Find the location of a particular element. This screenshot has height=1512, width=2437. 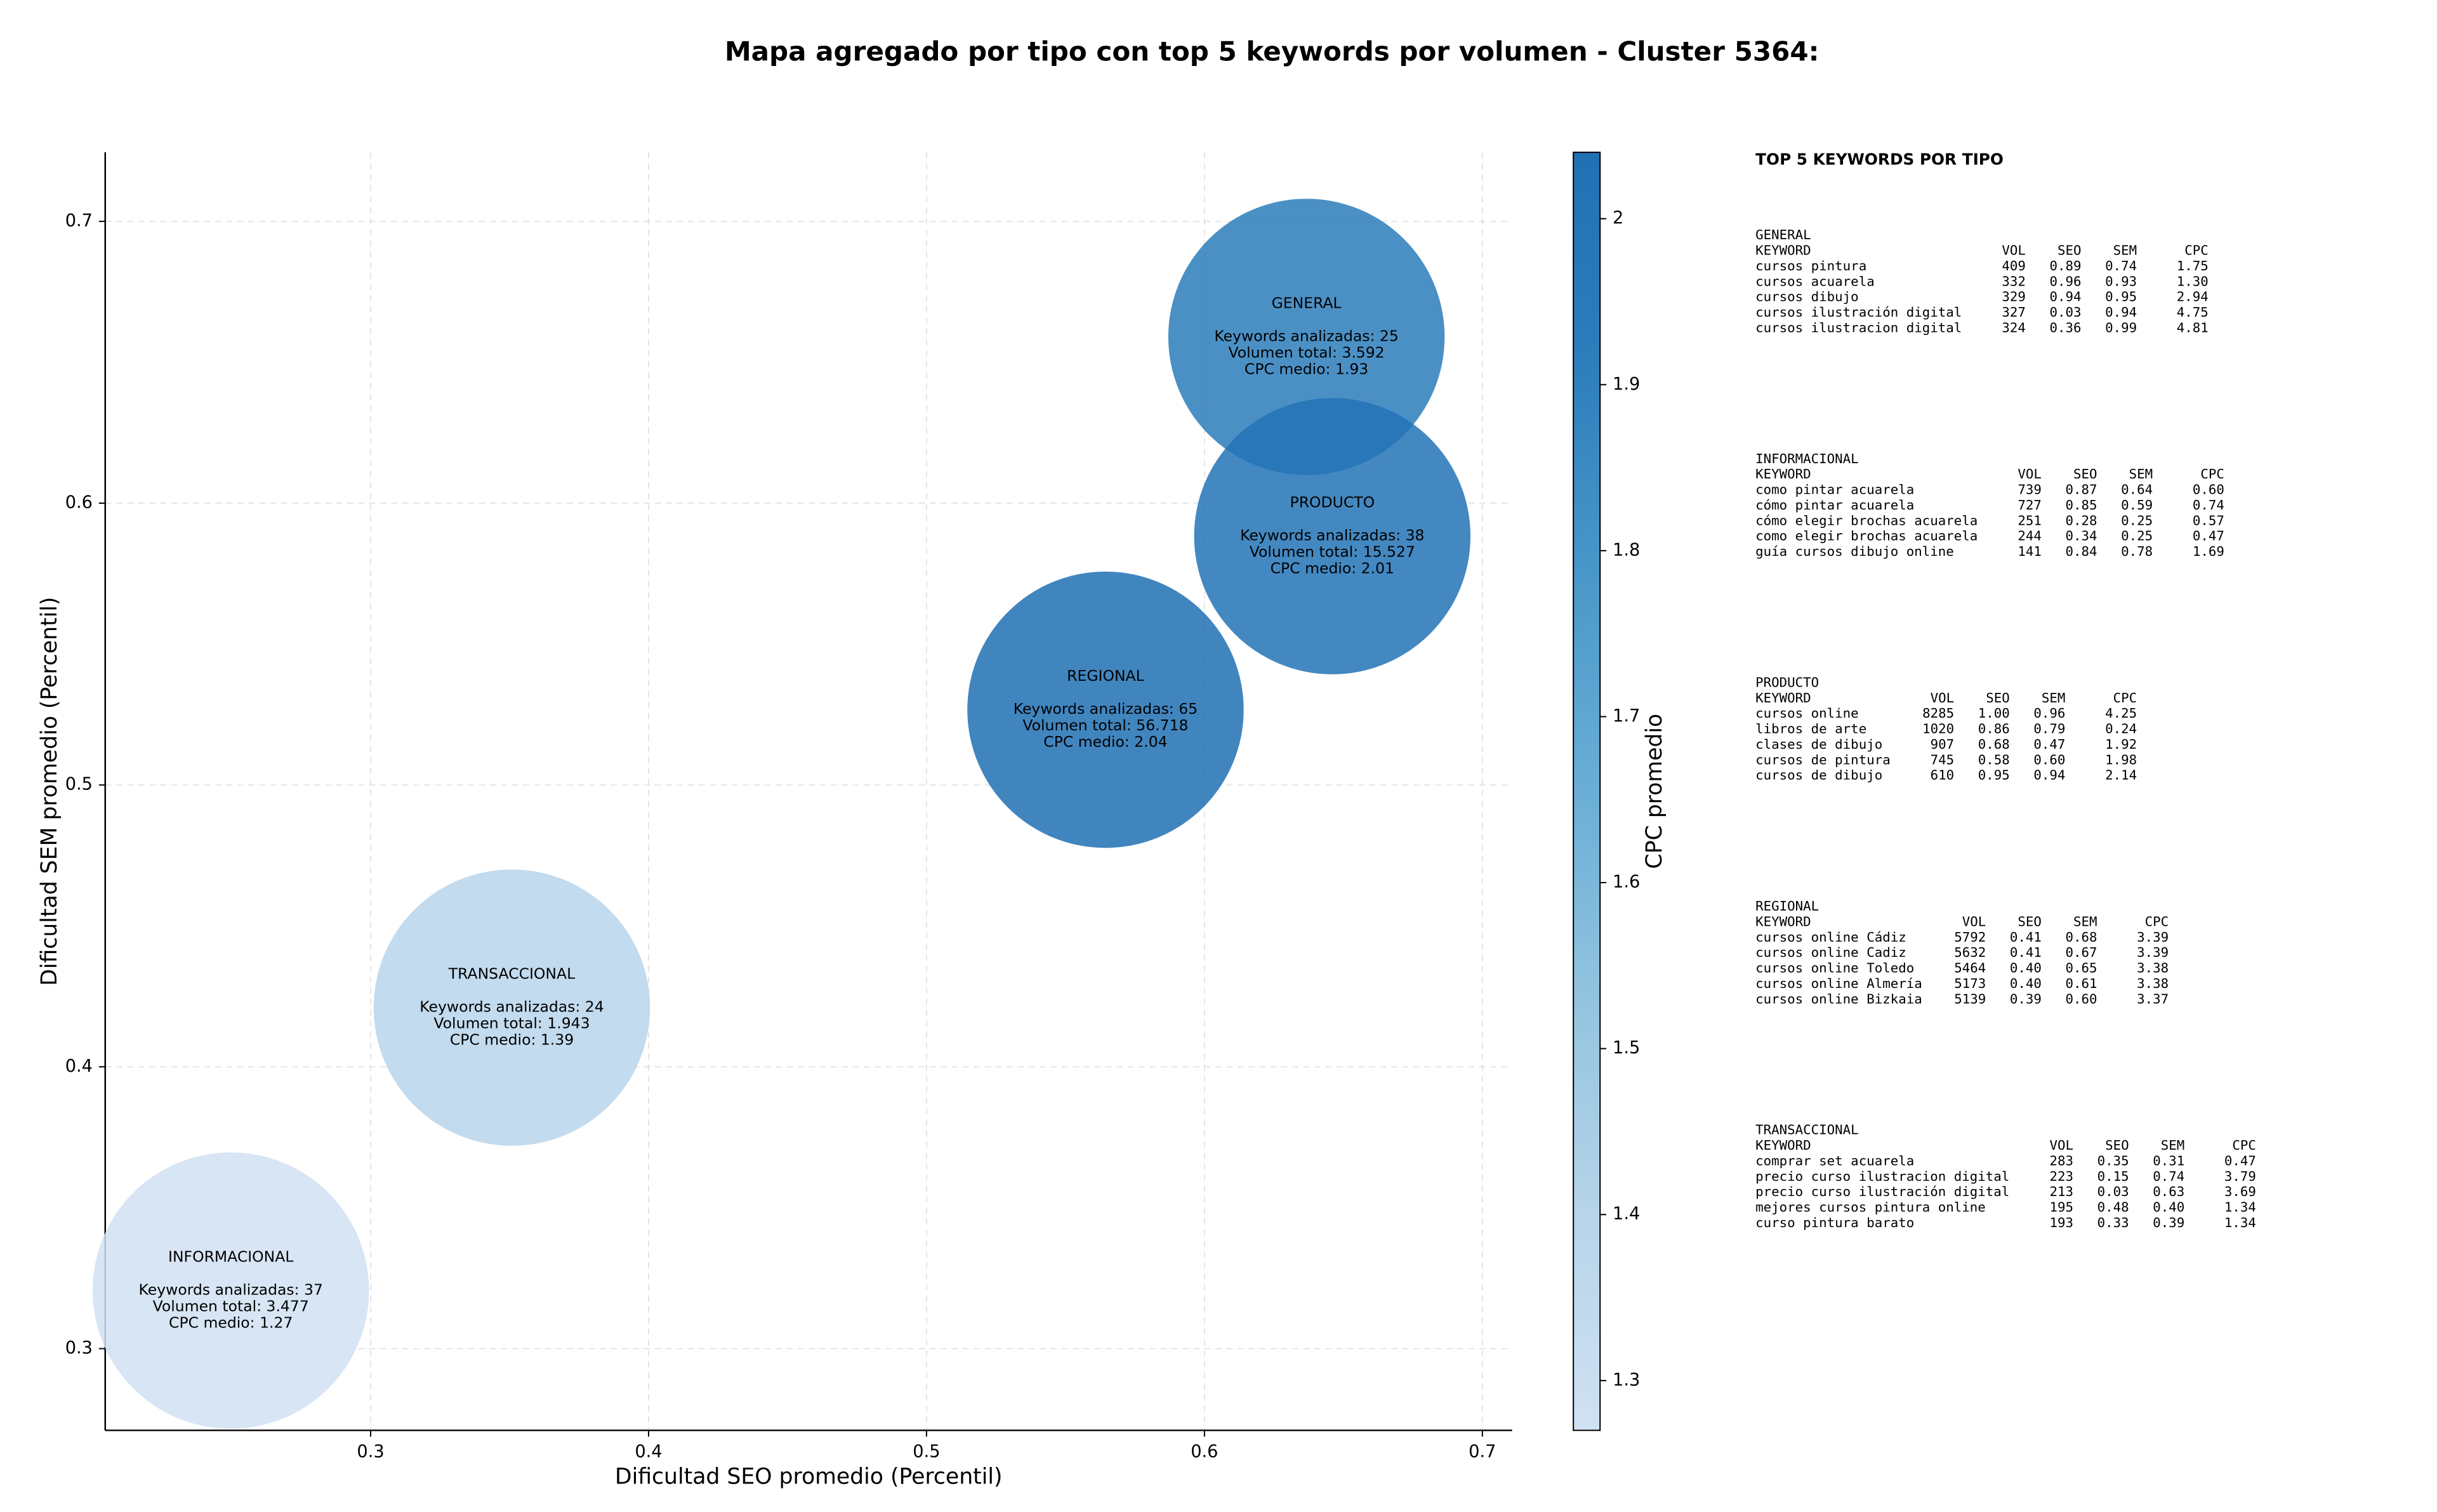

y-tick-label: 0.5 is located at coordinates (79, 785).